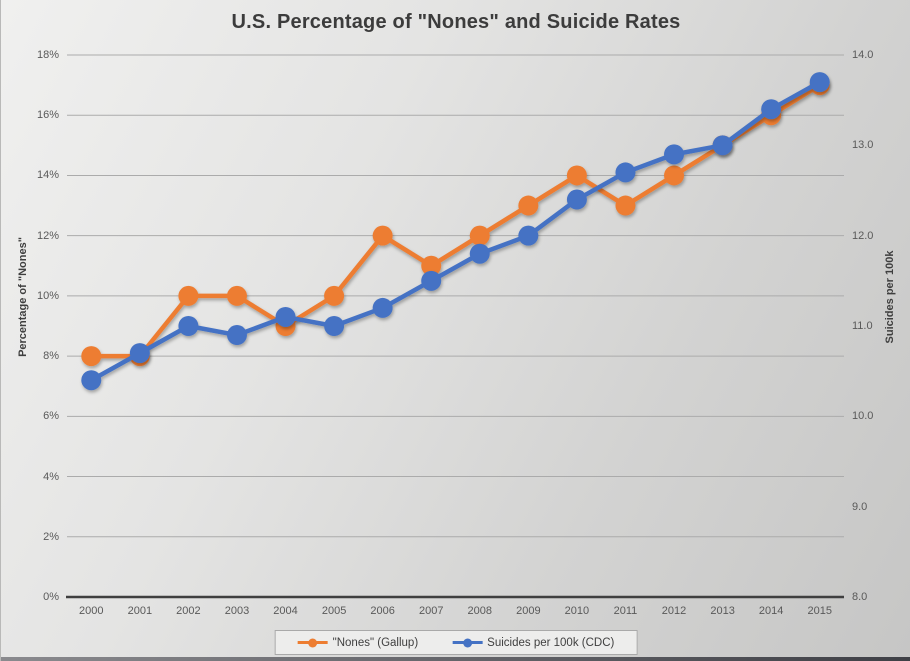 This screenshot has width=910, height=661. I want to click on y-left-tick-14%: 14%, so click(47, 175).